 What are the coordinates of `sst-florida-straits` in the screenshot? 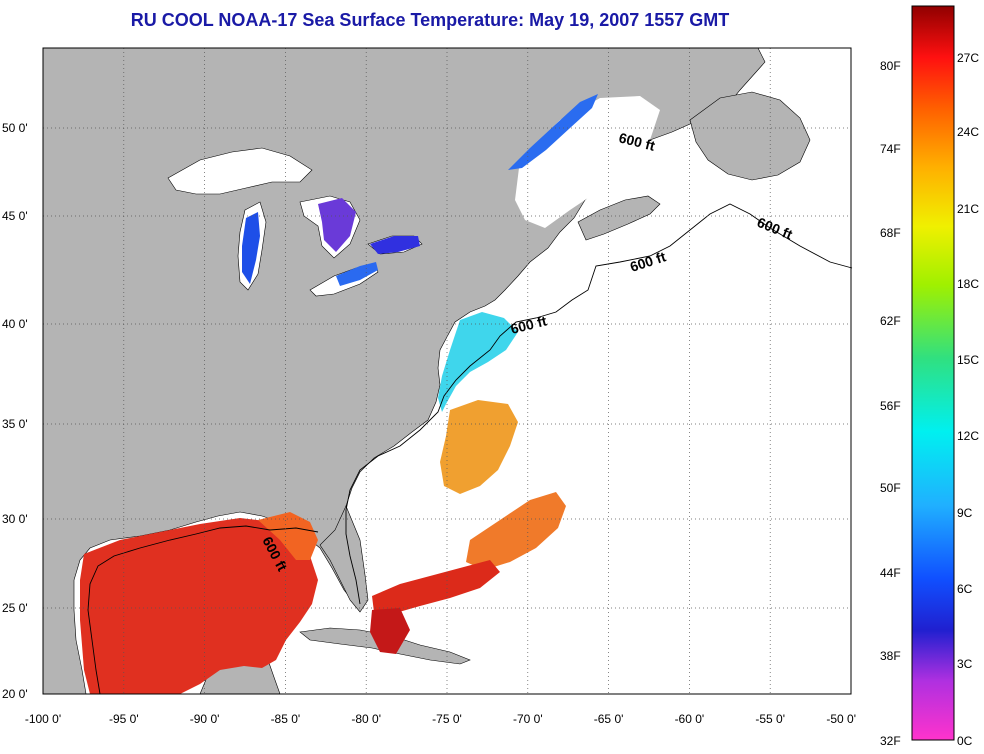 It's located at (436, 587).